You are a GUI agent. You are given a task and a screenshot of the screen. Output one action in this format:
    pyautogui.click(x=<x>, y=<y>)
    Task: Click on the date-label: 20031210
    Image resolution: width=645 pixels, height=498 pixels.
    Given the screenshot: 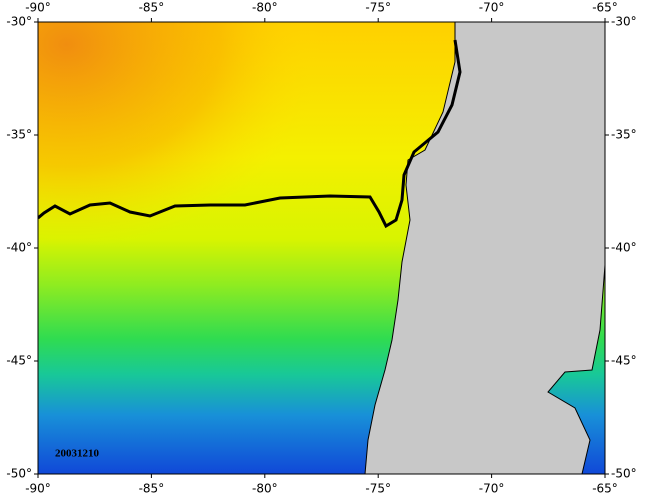 What is the action you would take?
    pyautogui.click(x=77, y=454)
    